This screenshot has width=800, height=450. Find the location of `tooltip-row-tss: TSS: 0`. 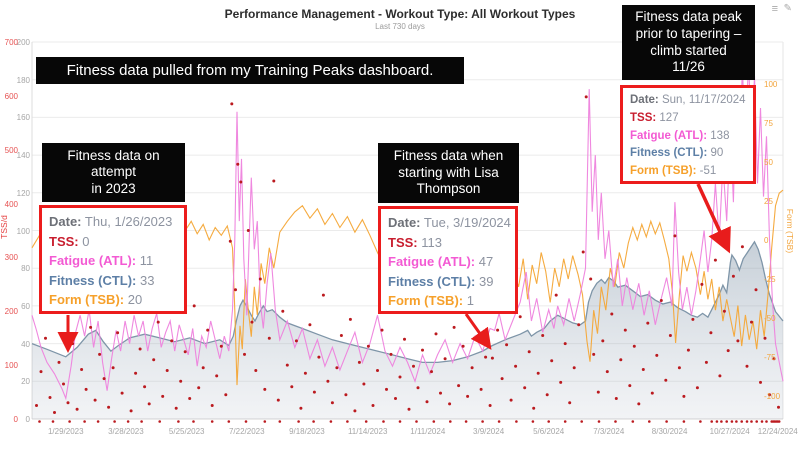

tooltip-row-tss: TSS: 0 is located at coordinates (69, 241).